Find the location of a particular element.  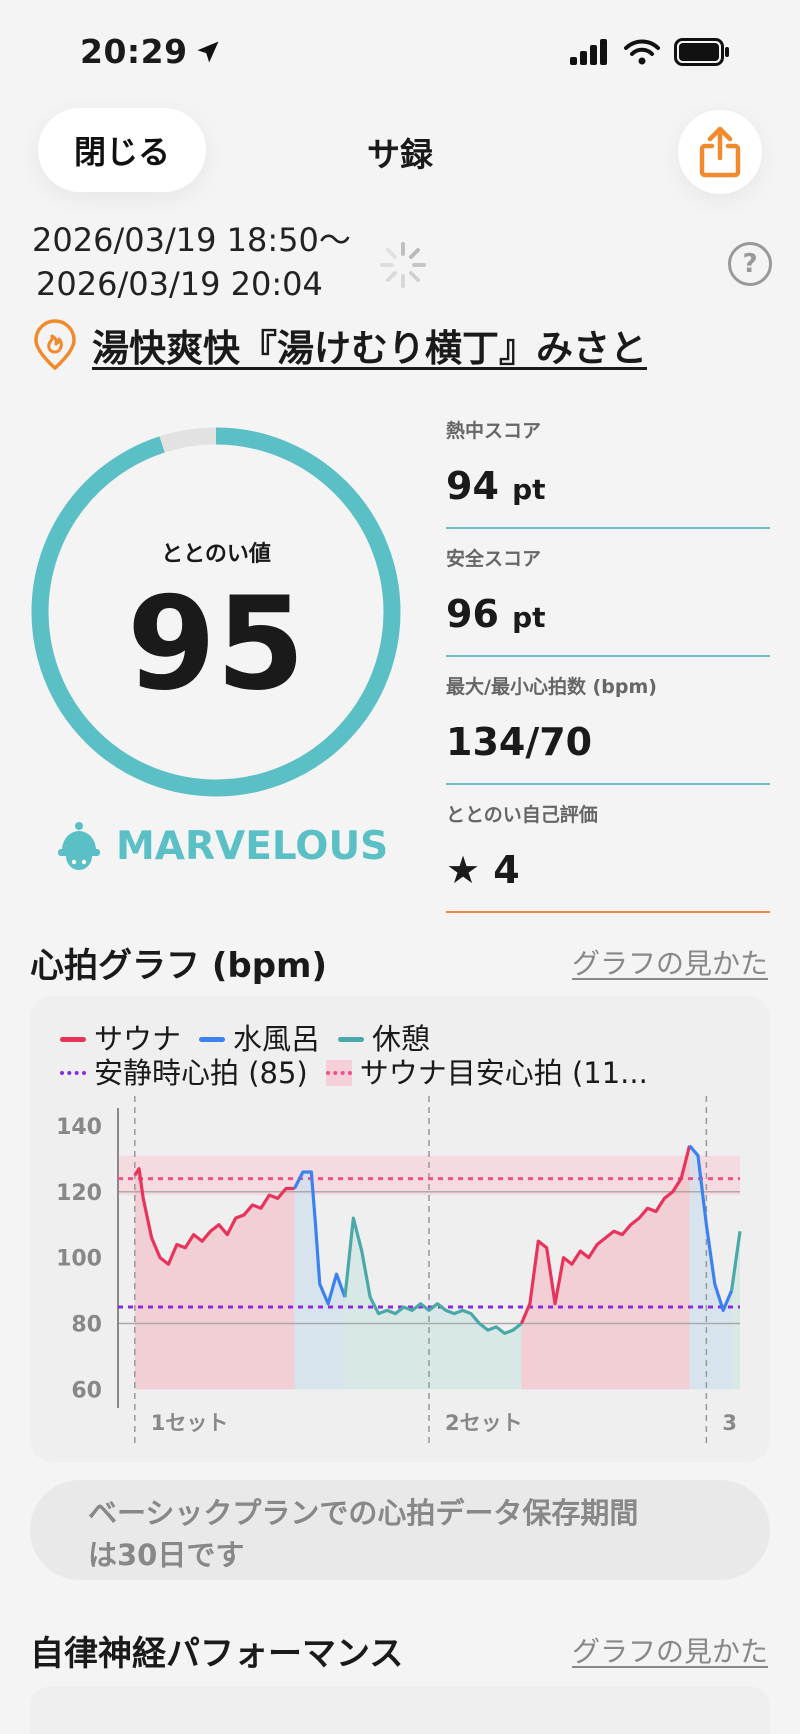

sauna-hat-icon is located at coordinates (79, 846).